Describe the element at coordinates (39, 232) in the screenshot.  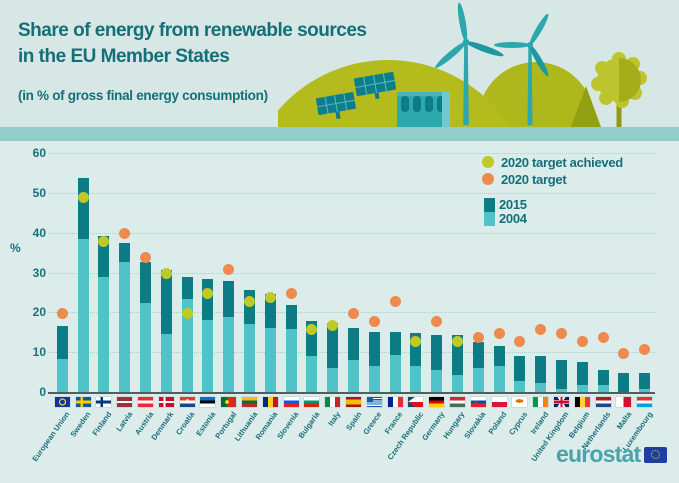
I see `y-tick-40: 40` at that location.